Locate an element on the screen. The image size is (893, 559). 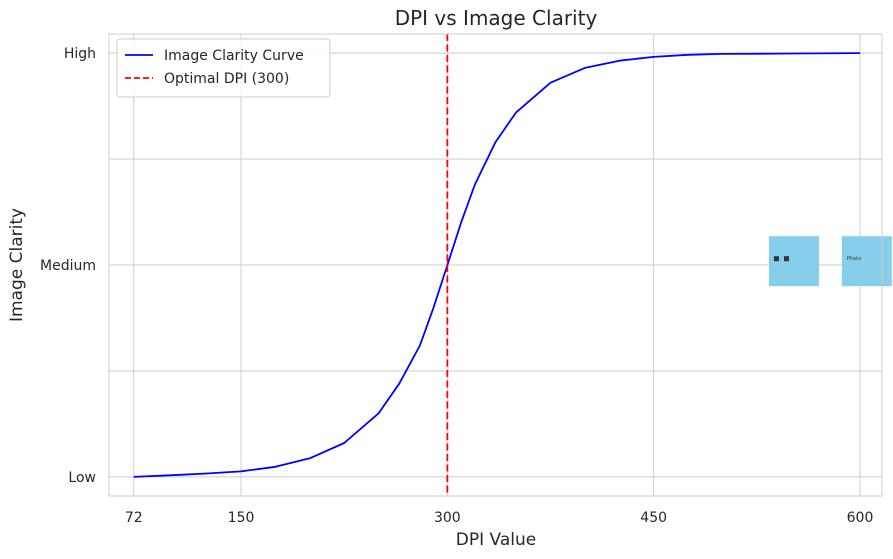
legend-box is located at coordinates (223, 68).